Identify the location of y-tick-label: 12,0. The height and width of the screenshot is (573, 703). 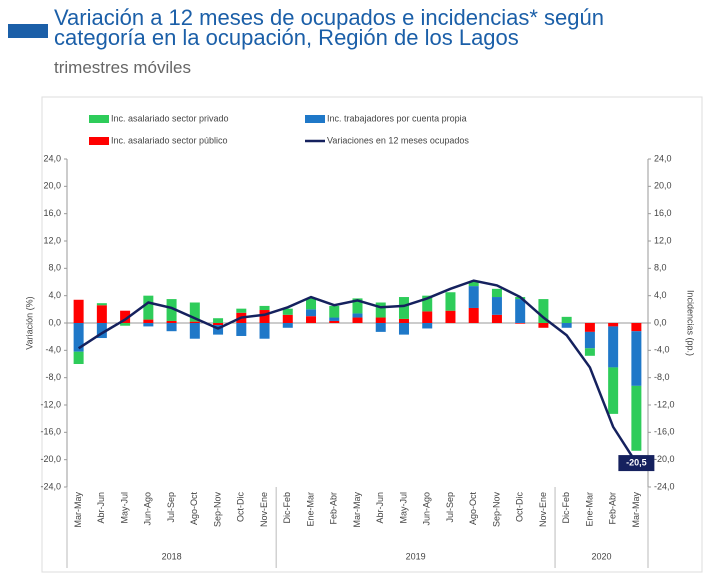
(52, 240).